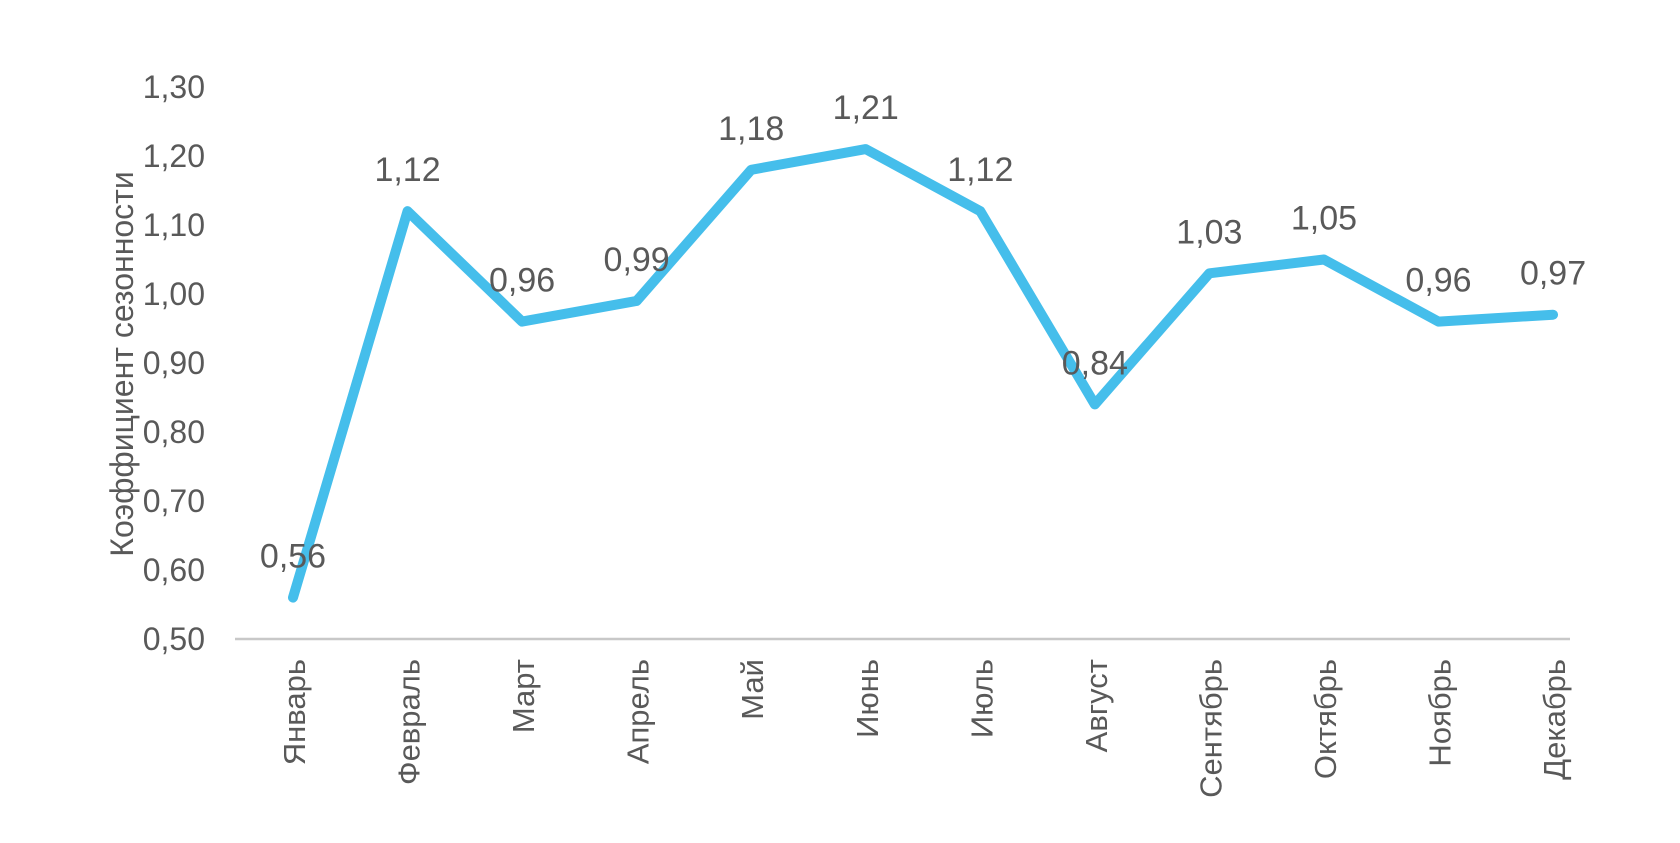 The height and width of the screenshot is (843, 1680). I want to click on y-tick-label: 1,20, so click(174, 156).